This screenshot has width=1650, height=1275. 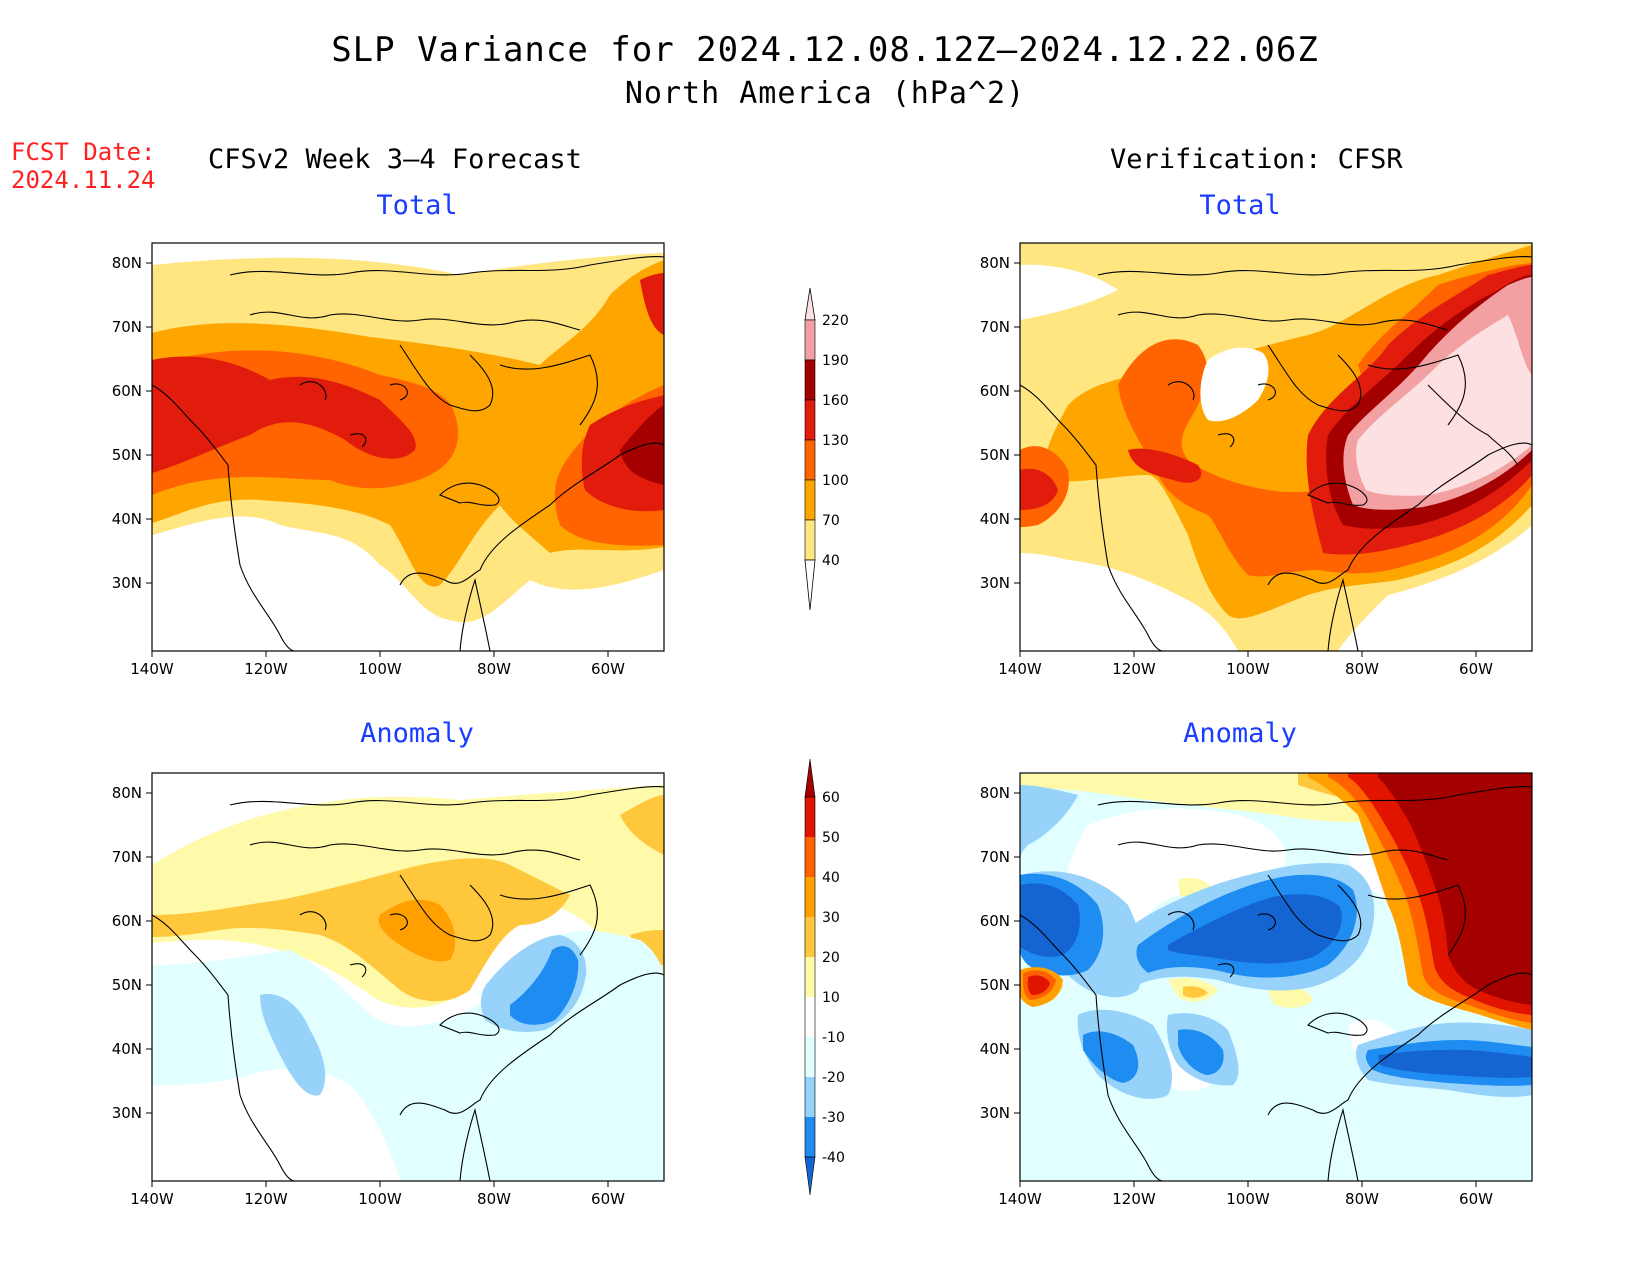 I want to click on colorbar-anomaly-band-n20-n10, so click(x=810, y=1057).